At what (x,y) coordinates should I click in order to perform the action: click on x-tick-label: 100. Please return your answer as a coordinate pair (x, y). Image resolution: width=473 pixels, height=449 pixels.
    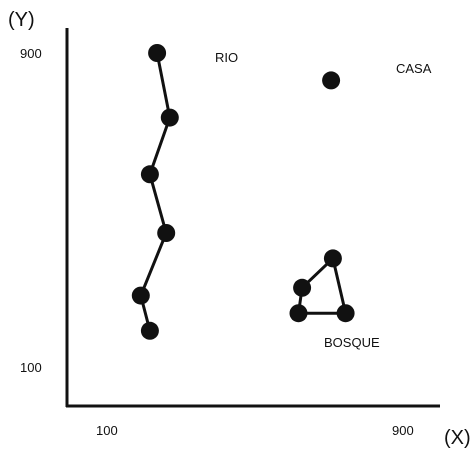
    Looking at the image, I should click on (107, 430).